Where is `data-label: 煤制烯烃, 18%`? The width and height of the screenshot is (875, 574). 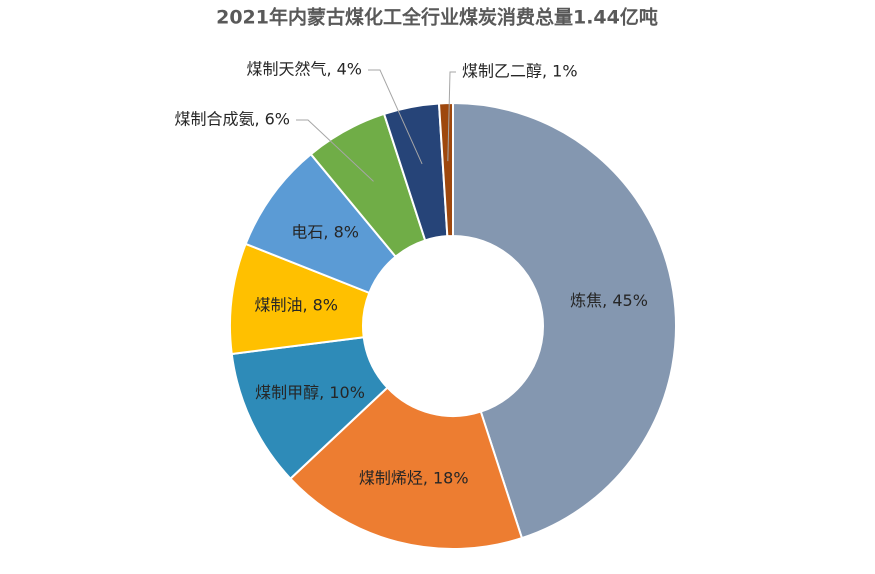
data-label: 煤制烯烃, 18% is located at coordinates (414, 478).